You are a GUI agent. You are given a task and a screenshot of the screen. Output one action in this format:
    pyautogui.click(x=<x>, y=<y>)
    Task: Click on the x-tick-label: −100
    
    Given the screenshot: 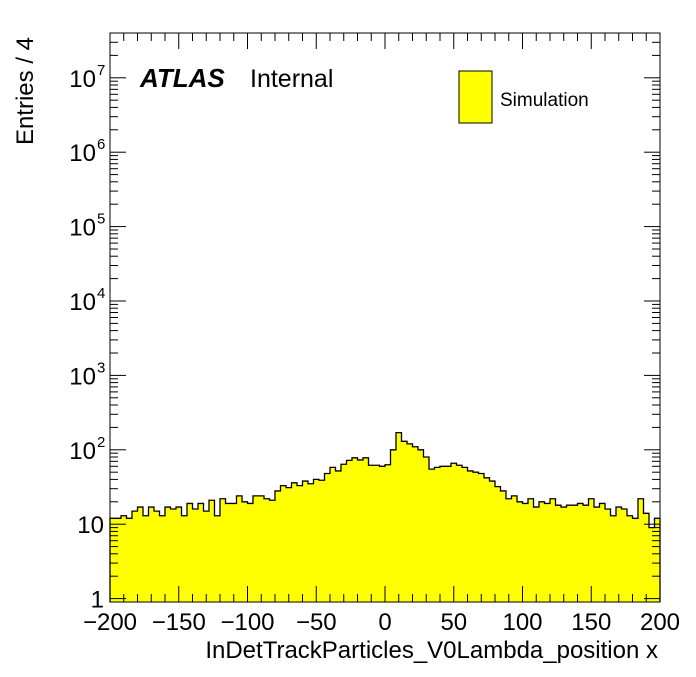 What is the action you would take?
    pyautogui.click(x=247, y=622)
    